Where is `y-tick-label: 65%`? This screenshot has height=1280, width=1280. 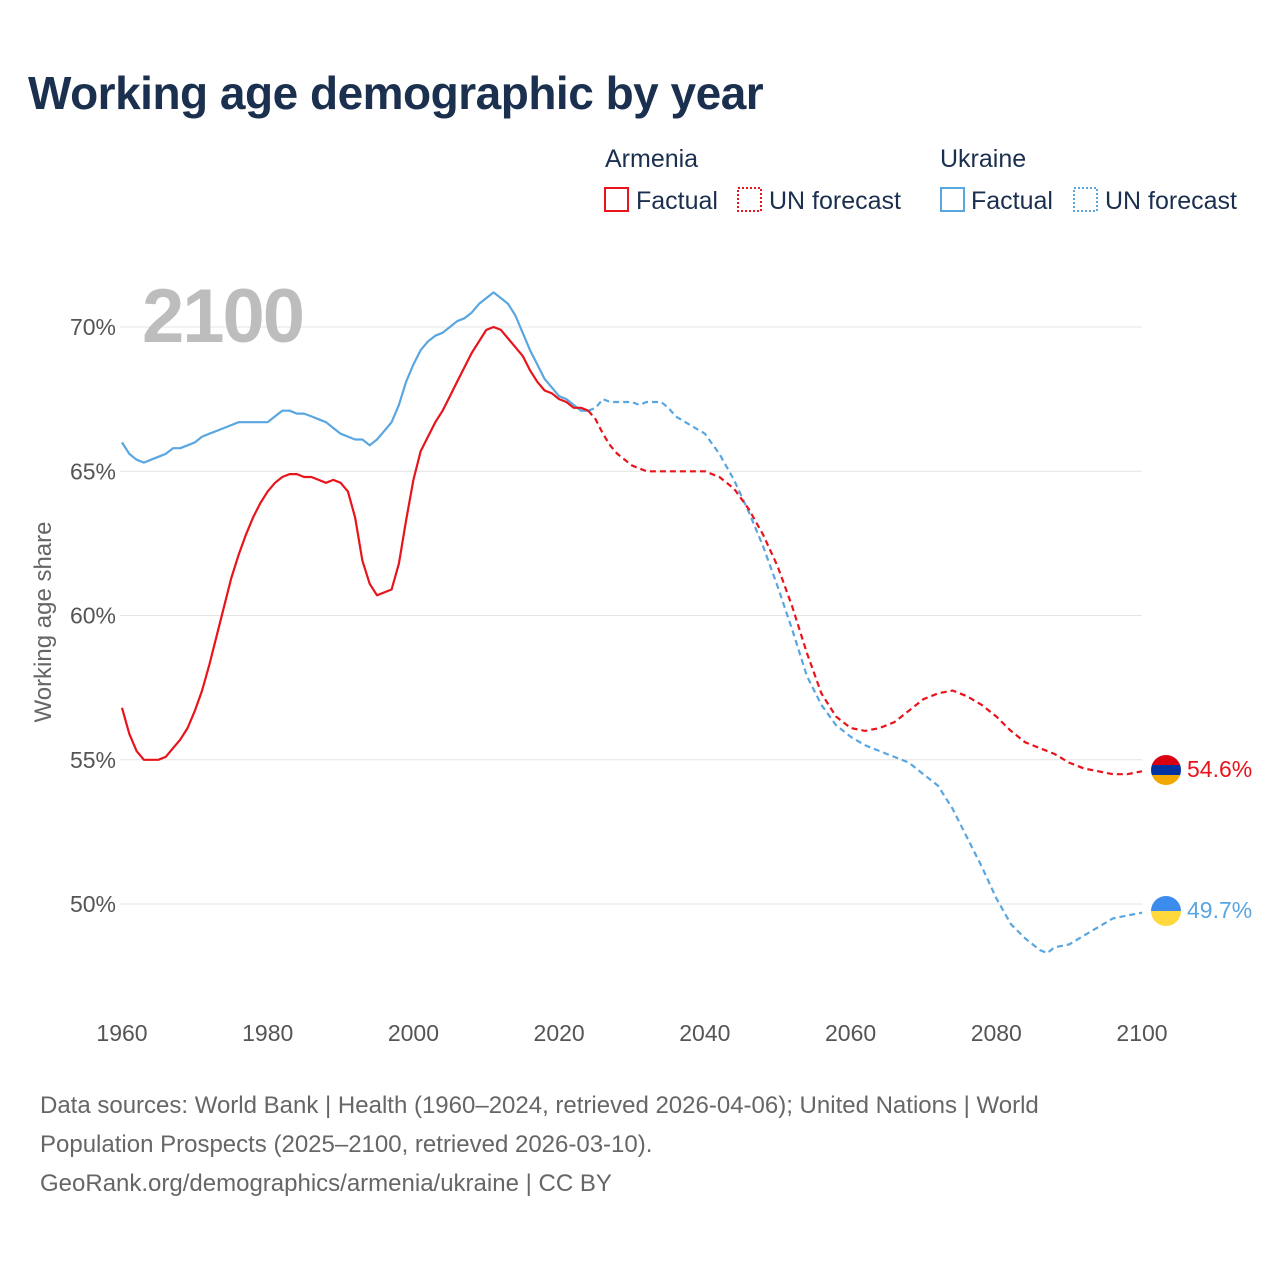
y-tick-label: 65% is located at coordinates (93, 471).